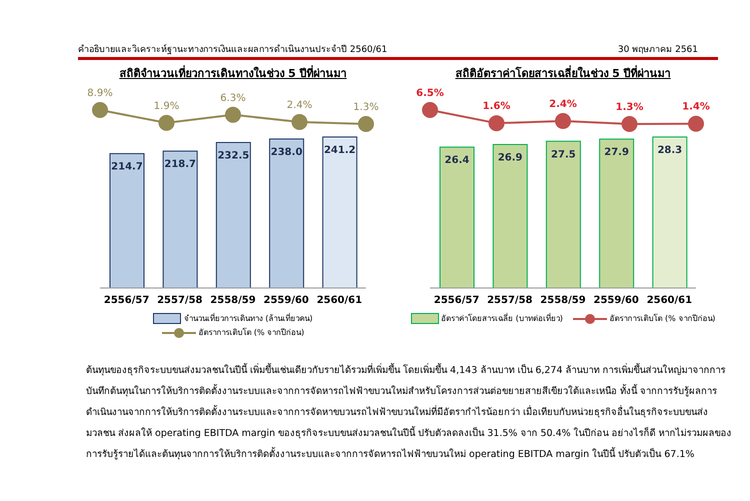 The height and width of the screenshot is (501, 750). What do you see at coordinates (501, 318) in the screenshot?
I see `legend-label: อัตราค่าโดยสารเฉลี่ย (บาทต่อเที่ยว)` at bounding box center [501, 318].